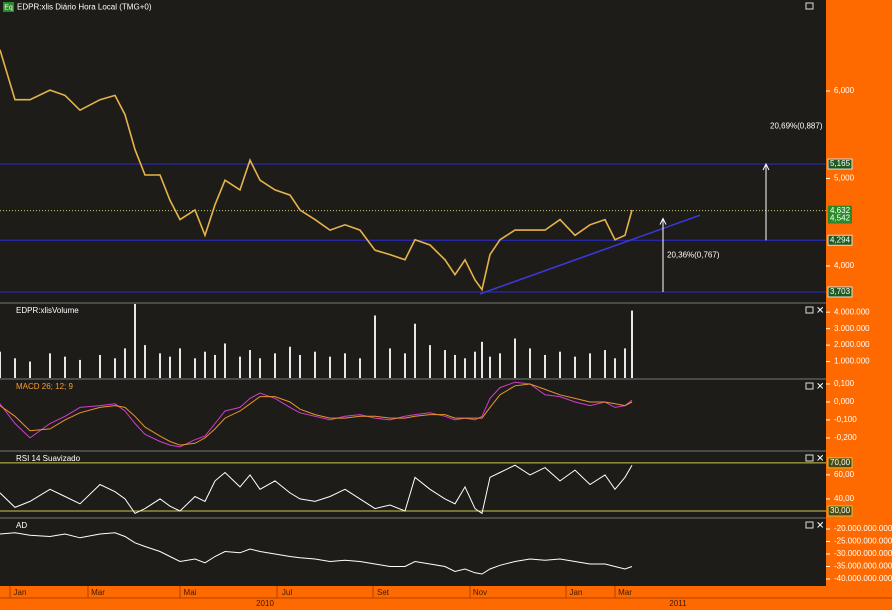 Image resolution: width=892 pixels, height=610 pixels. Describe the element at coordinates (852, 311) in the screenshot. I see `y-tick-label: 4.000.000` at that location.